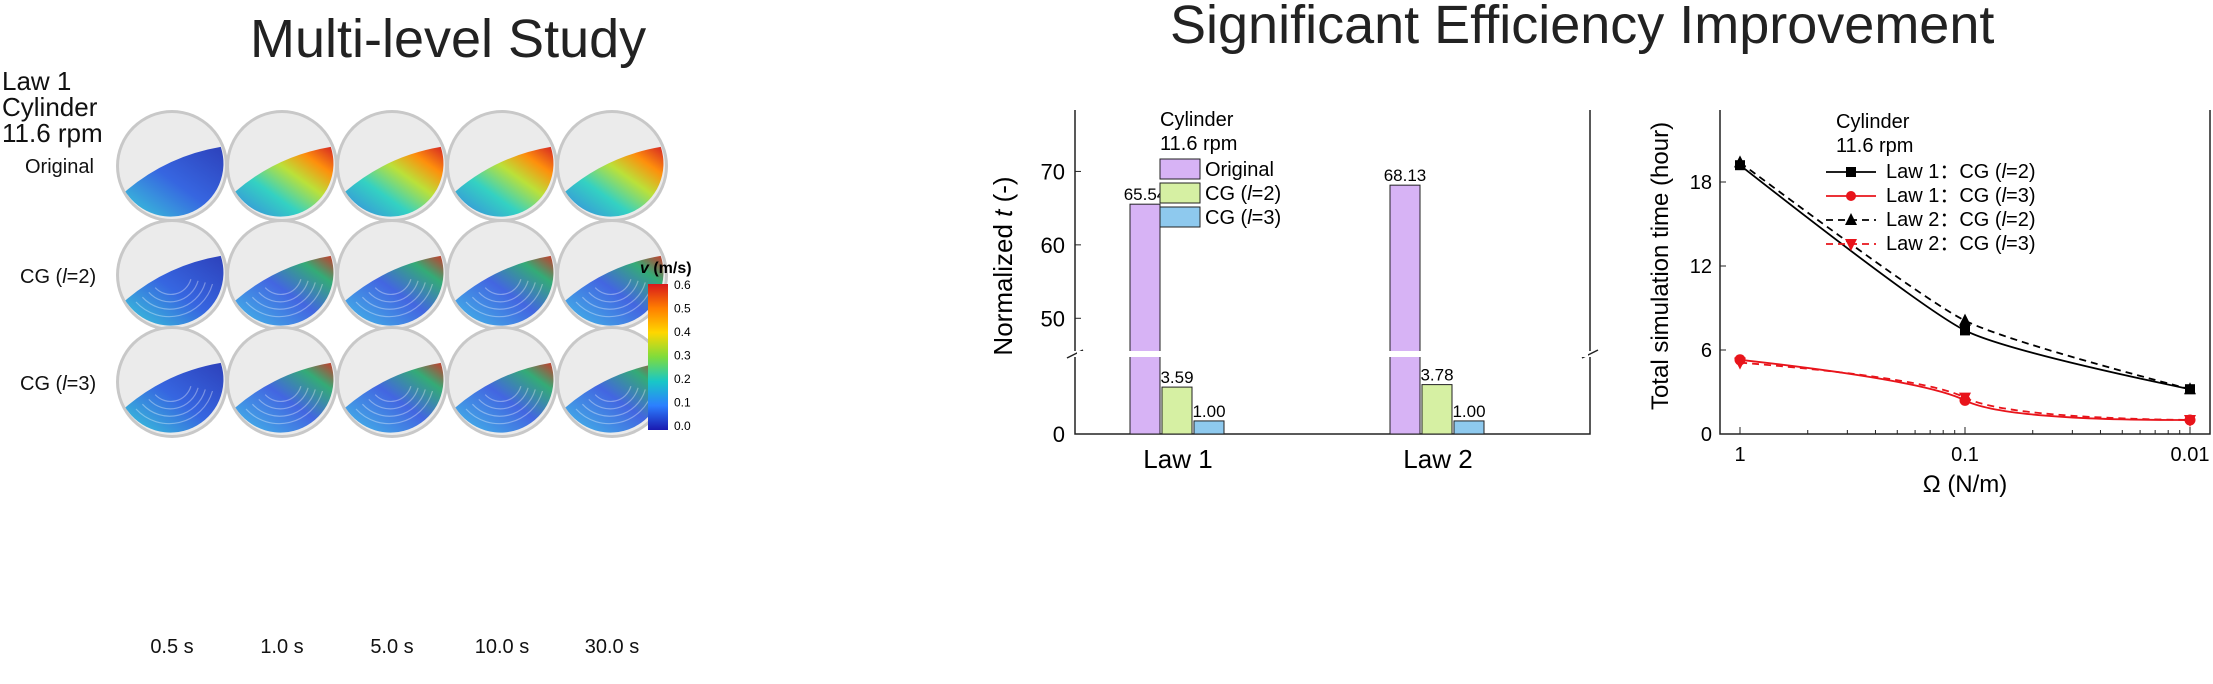  What do you see at coordinates (1437, 459) in the screenshot?
I see `x-tick-label: Law 2` at bounding box center [1437, 459].